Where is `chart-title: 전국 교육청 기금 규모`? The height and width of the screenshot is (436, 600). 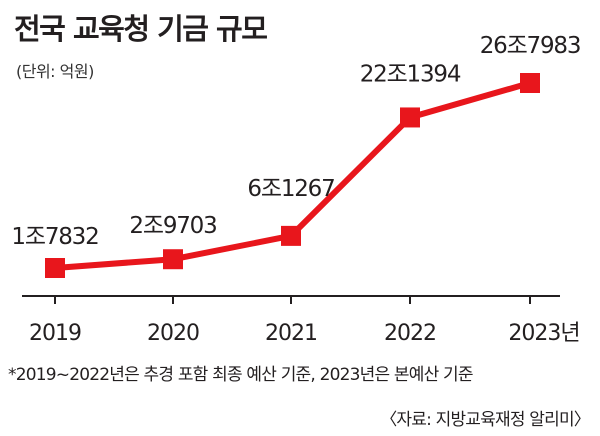 chart-title: 전국 교육청 기금 규모 is located at coordinates (141, 29).